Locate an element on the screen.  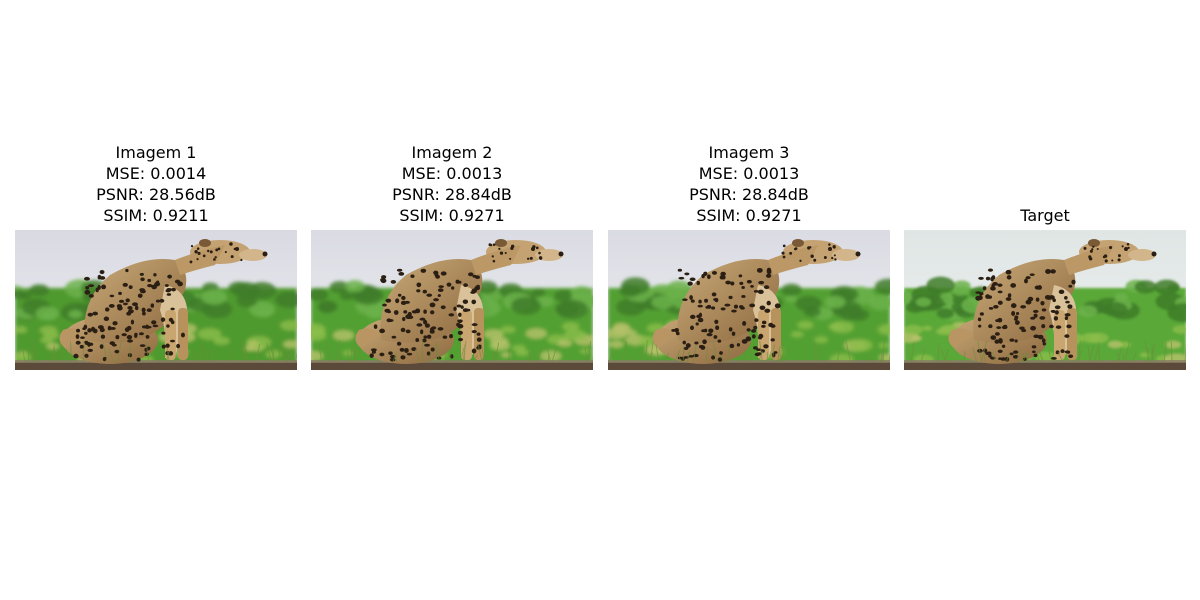
title-line-name: Imagem 3 is located at coordinates (749, 152).